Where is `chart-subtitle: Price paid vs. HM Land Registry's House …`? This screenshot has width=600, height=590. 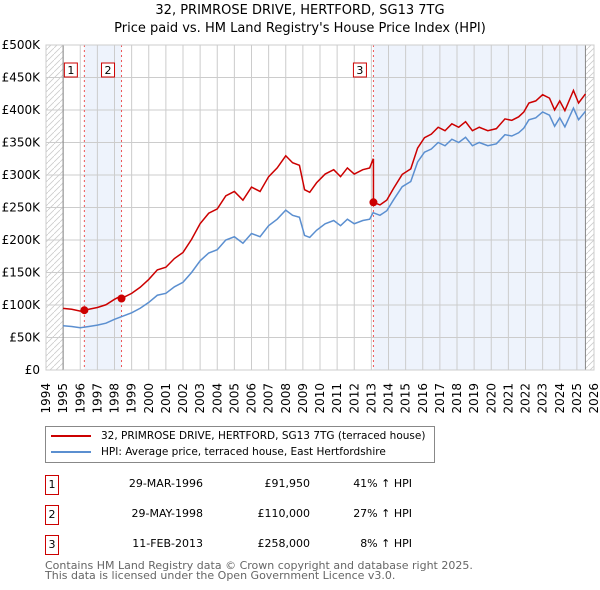 chart-subtitle: Price paid vs. HM Land Registry's House … is located at coordinates (300, 28).